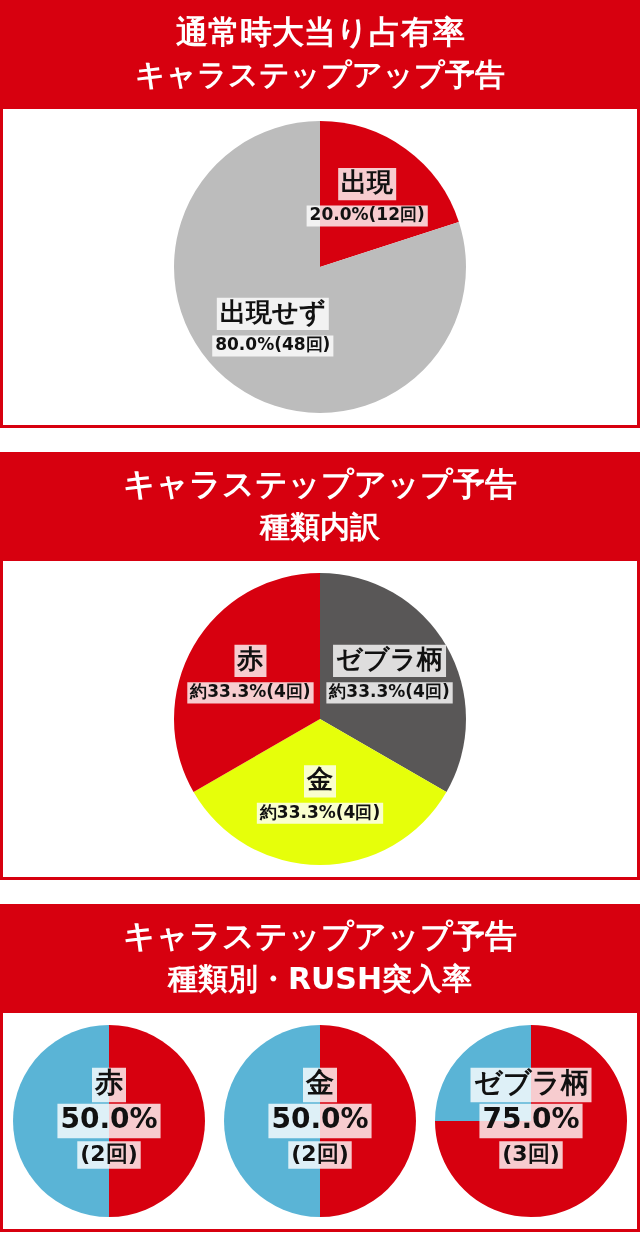 The height and width of the screenshot is (1253, 640). I want to click on slice-label: ゼブラ柄, so click(390, 658).